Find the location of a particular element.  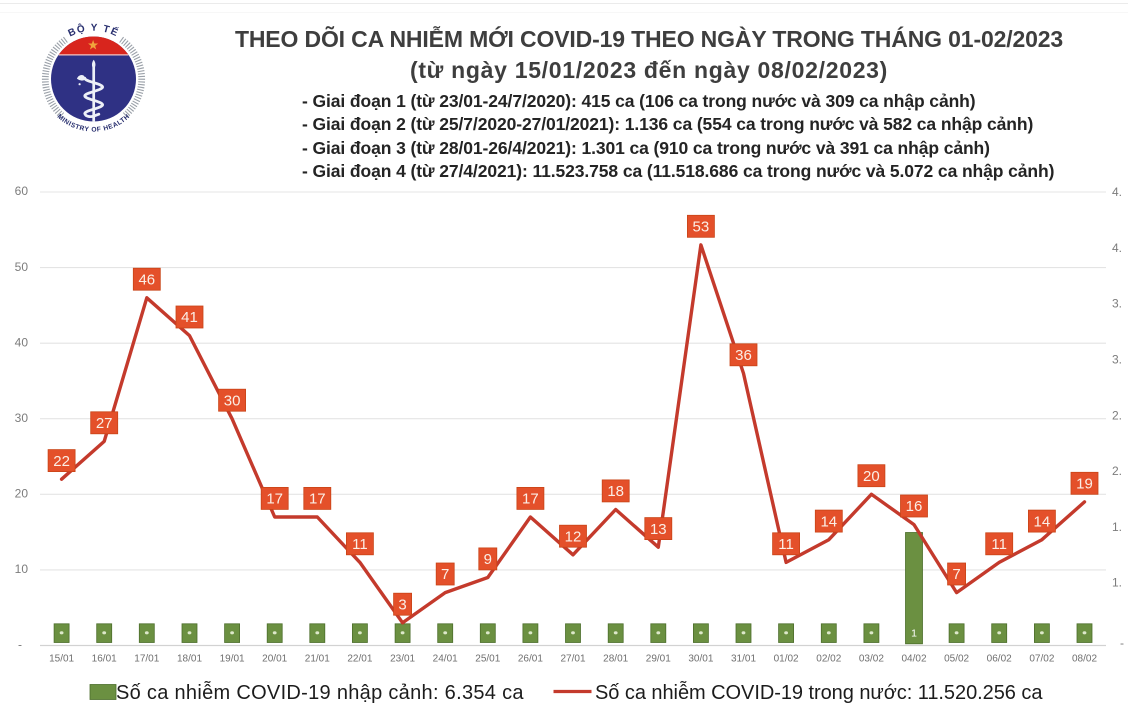

svg-text: 05/02 is located at coordinates (956, 659).